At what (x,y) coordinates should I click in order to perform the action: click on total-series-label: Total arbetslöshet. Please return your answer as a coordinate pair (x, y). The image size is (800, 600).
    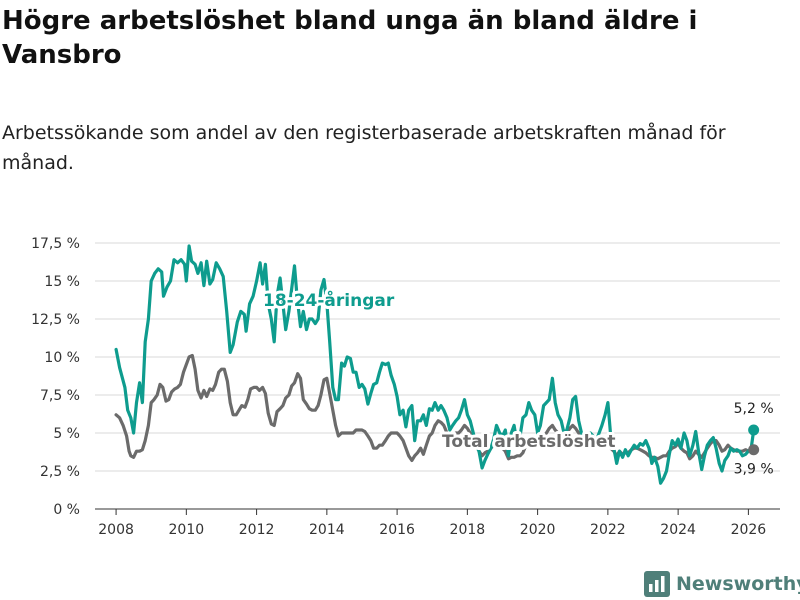
    Looking at the image, I should click on (529, 442).